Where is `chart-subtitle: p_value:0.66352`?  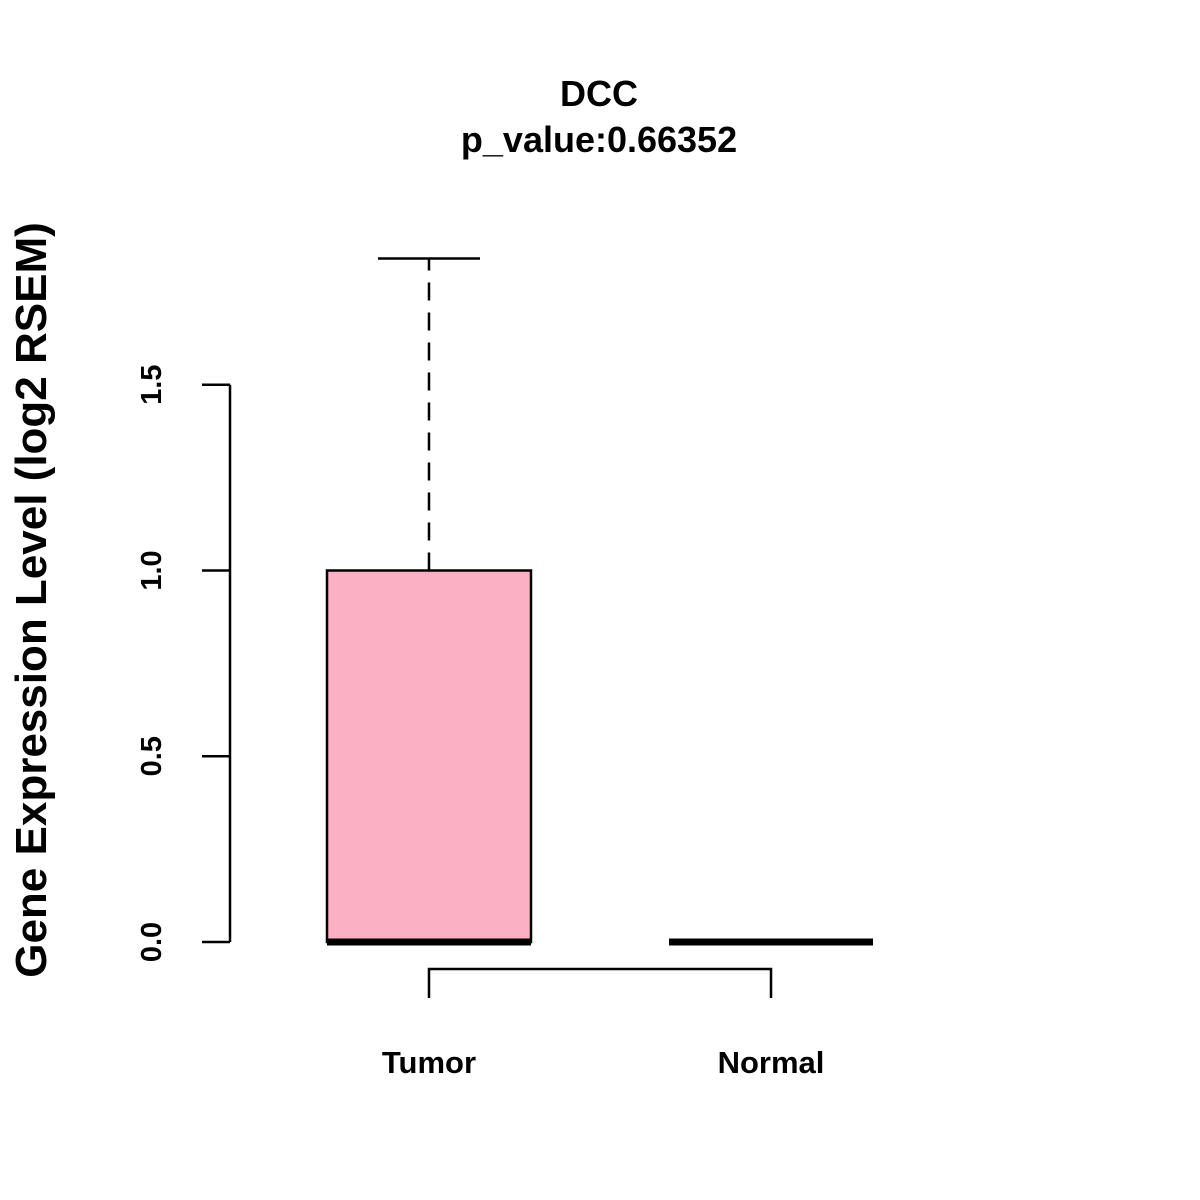
chart-subtitle: p_value:0.66352 is located at coordinates (599, 139).